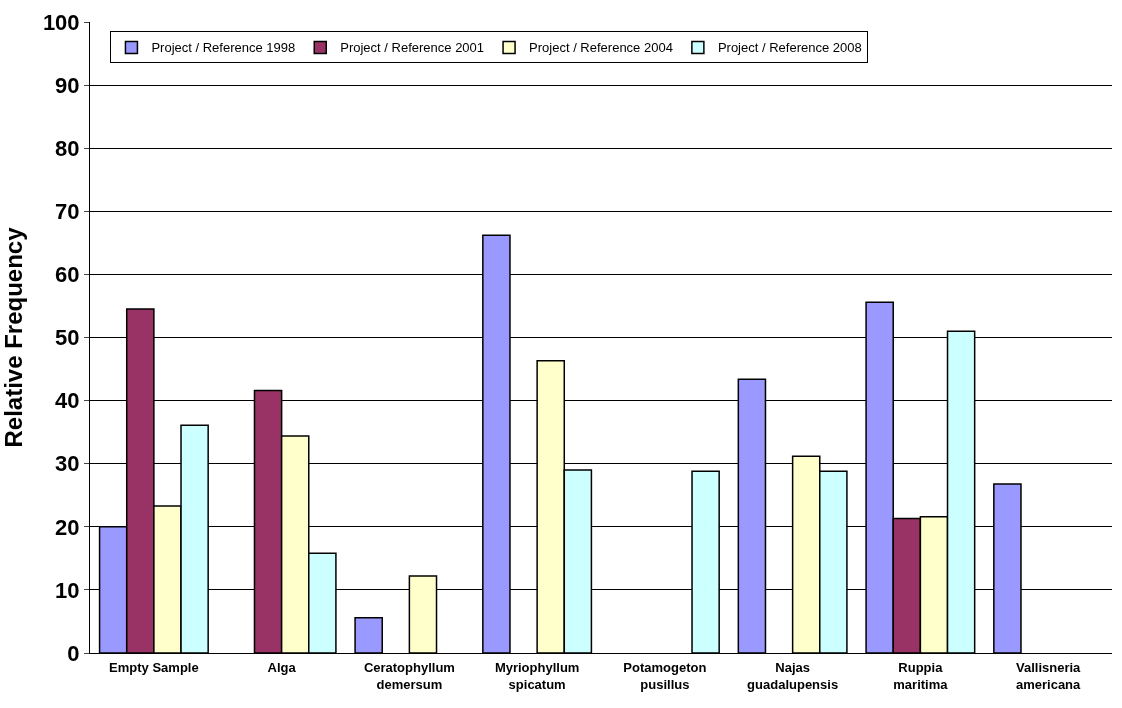  What do you see at coordinates (67, 338) in the screenshot?
I see `y-tick-label: 50` at bounding box center [67, 338].